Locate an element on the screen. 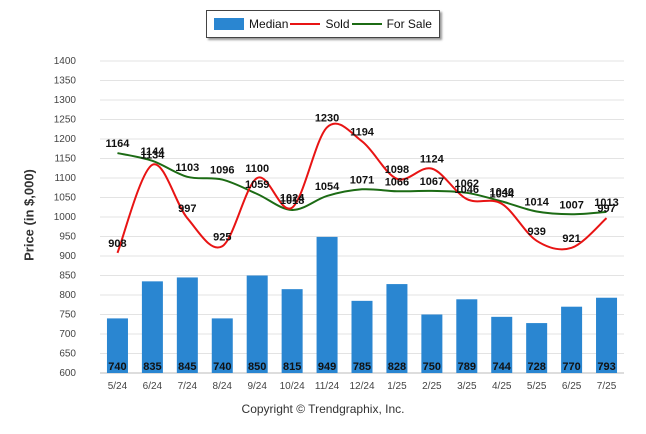 This screenshot has width=646, height=434. y-tick-label: 700 is located at coordinates (67, 334).